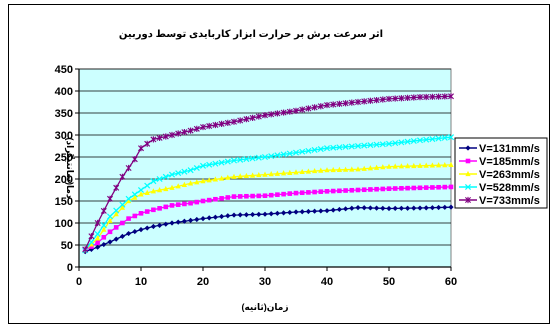 The height and width of the screenshot is (329, 560). Describe the element at coordinates (509, 188) in the screenshot. I see `legend-label: V=528mm/s` at that location.